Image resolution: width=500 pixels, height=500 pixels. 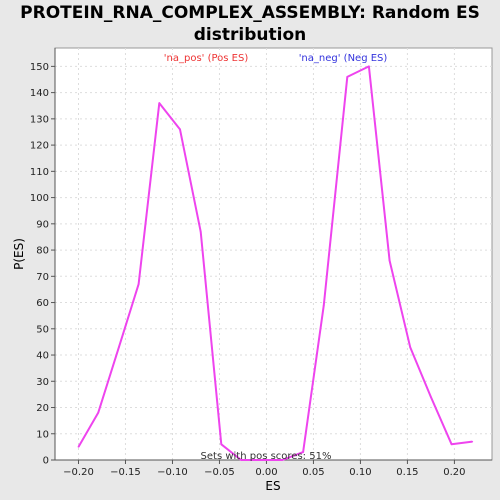 What do you see at coordinates (42, 382) in the screenshot?
I see `y-tick-label: 30` at bounding box center [42, 382].